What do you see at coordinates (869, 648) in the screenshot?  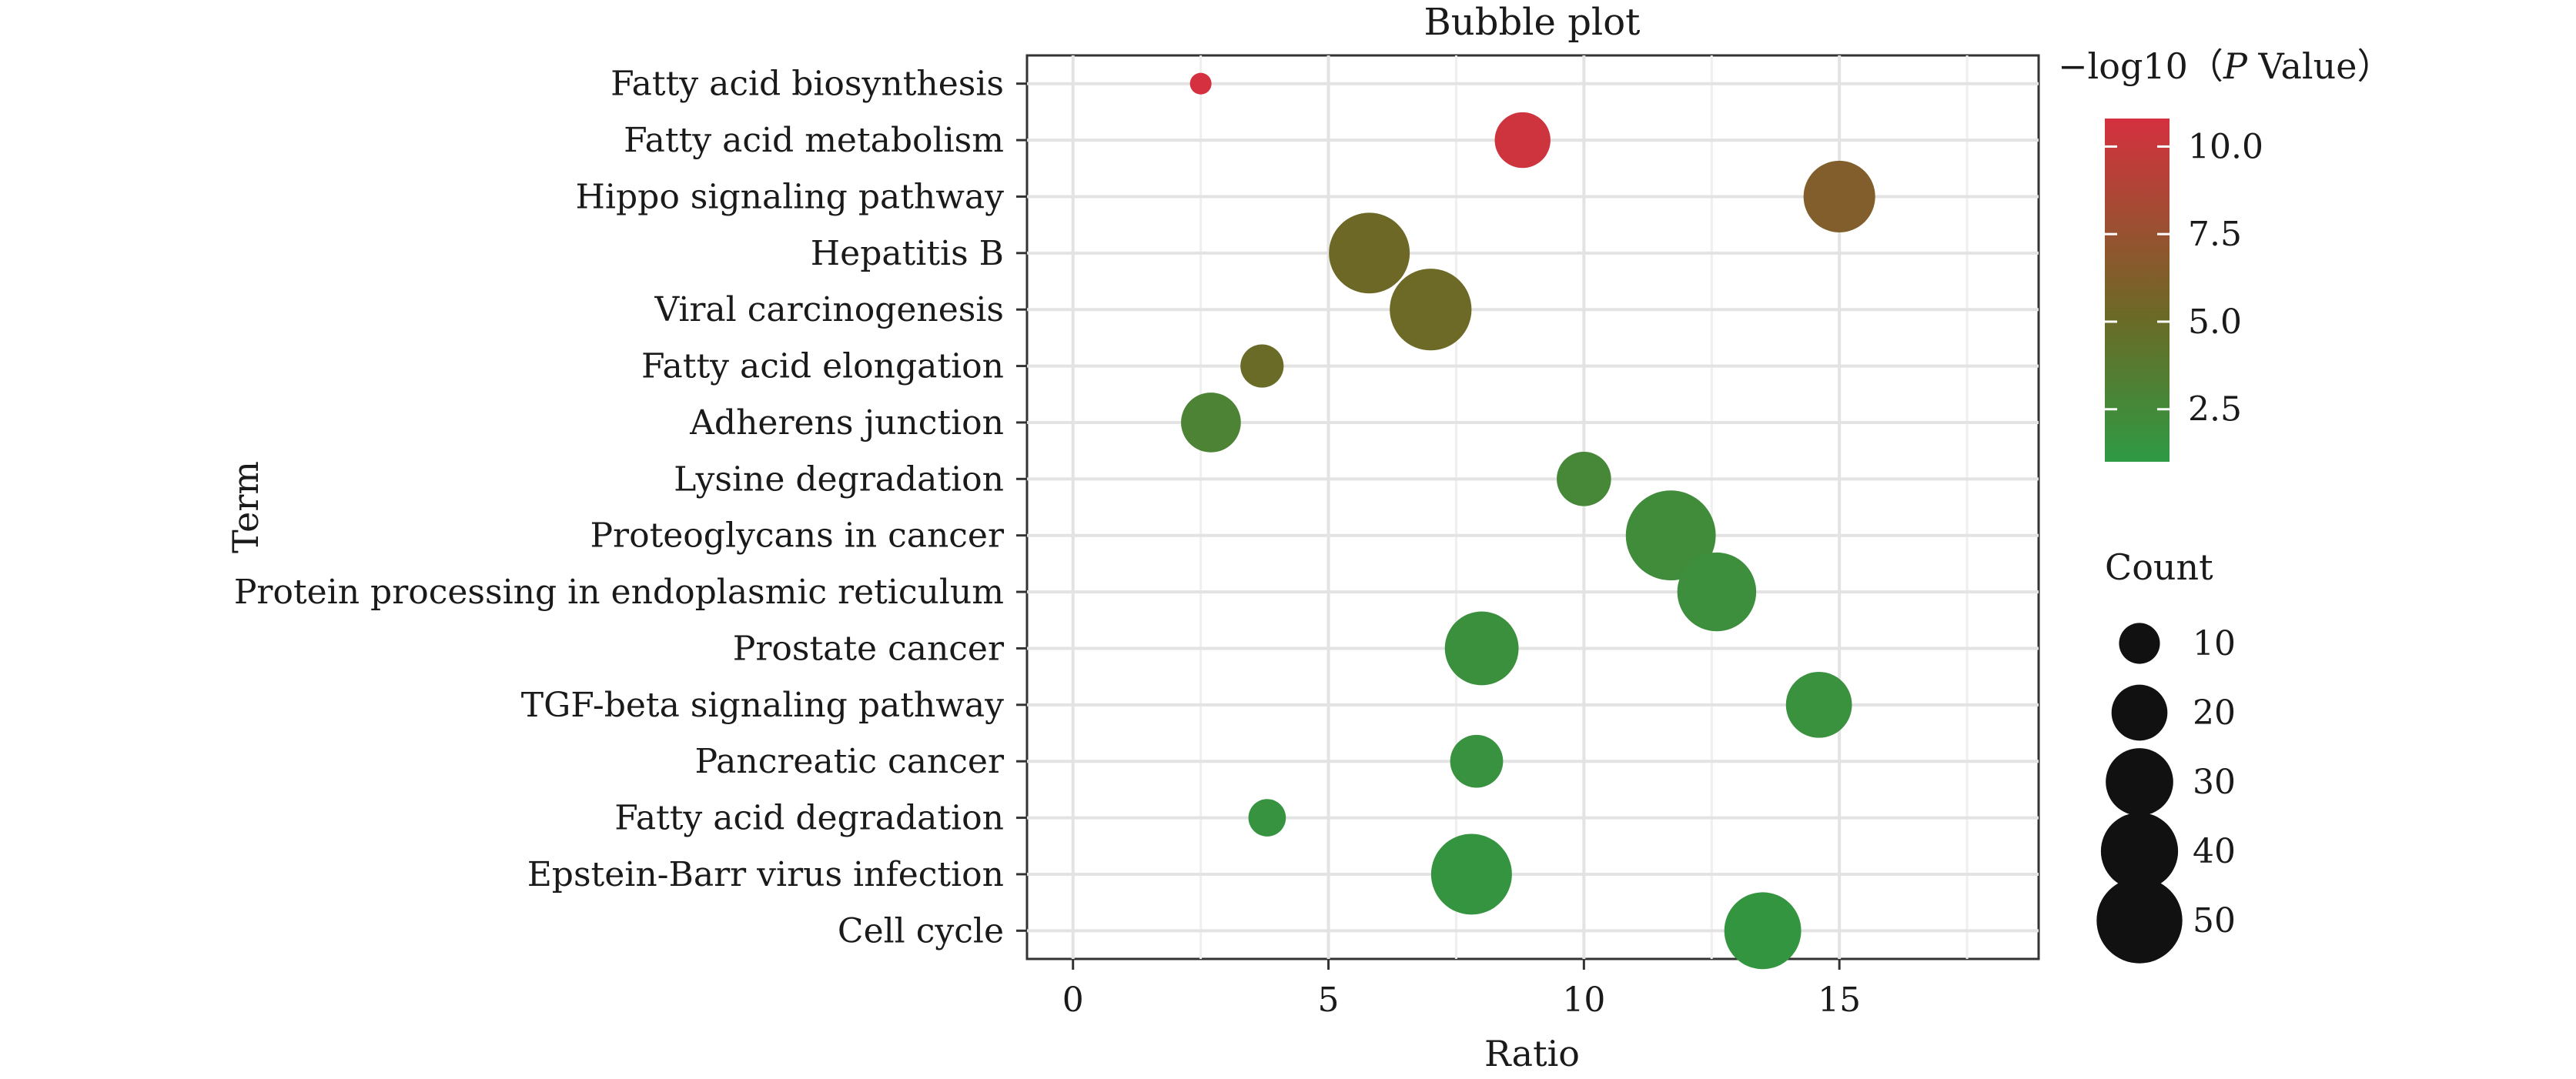 I see `y-tick-label: Prostate cancer` at bounding box center [869, 648].